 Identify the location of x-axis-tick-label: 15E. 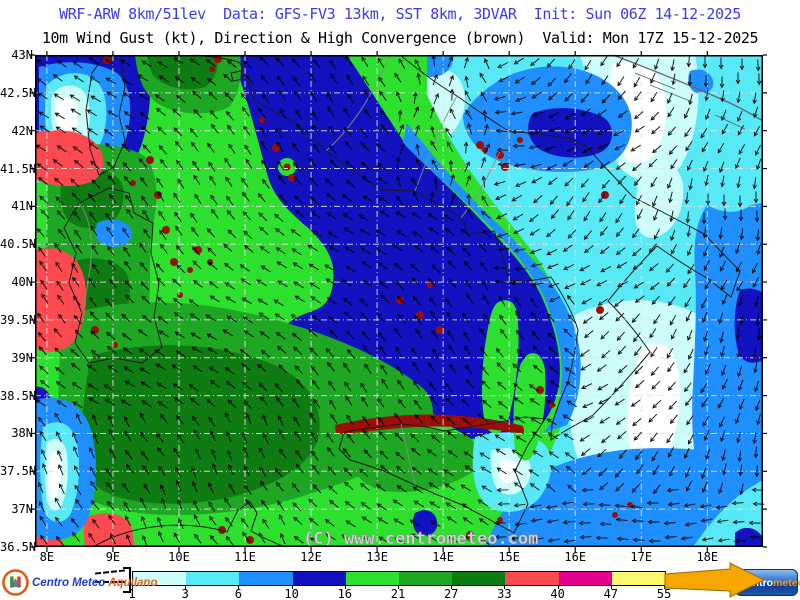
(509, 557).